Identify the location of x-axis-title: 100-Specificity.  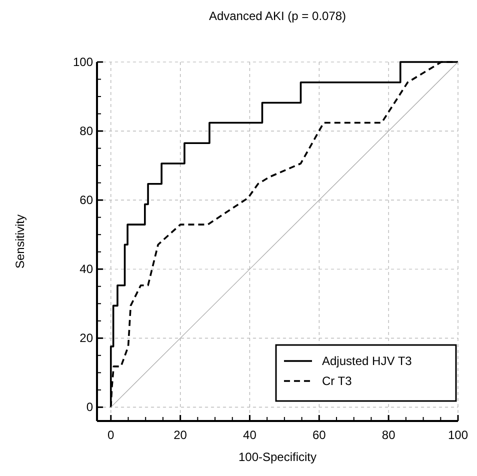
(277, 457).